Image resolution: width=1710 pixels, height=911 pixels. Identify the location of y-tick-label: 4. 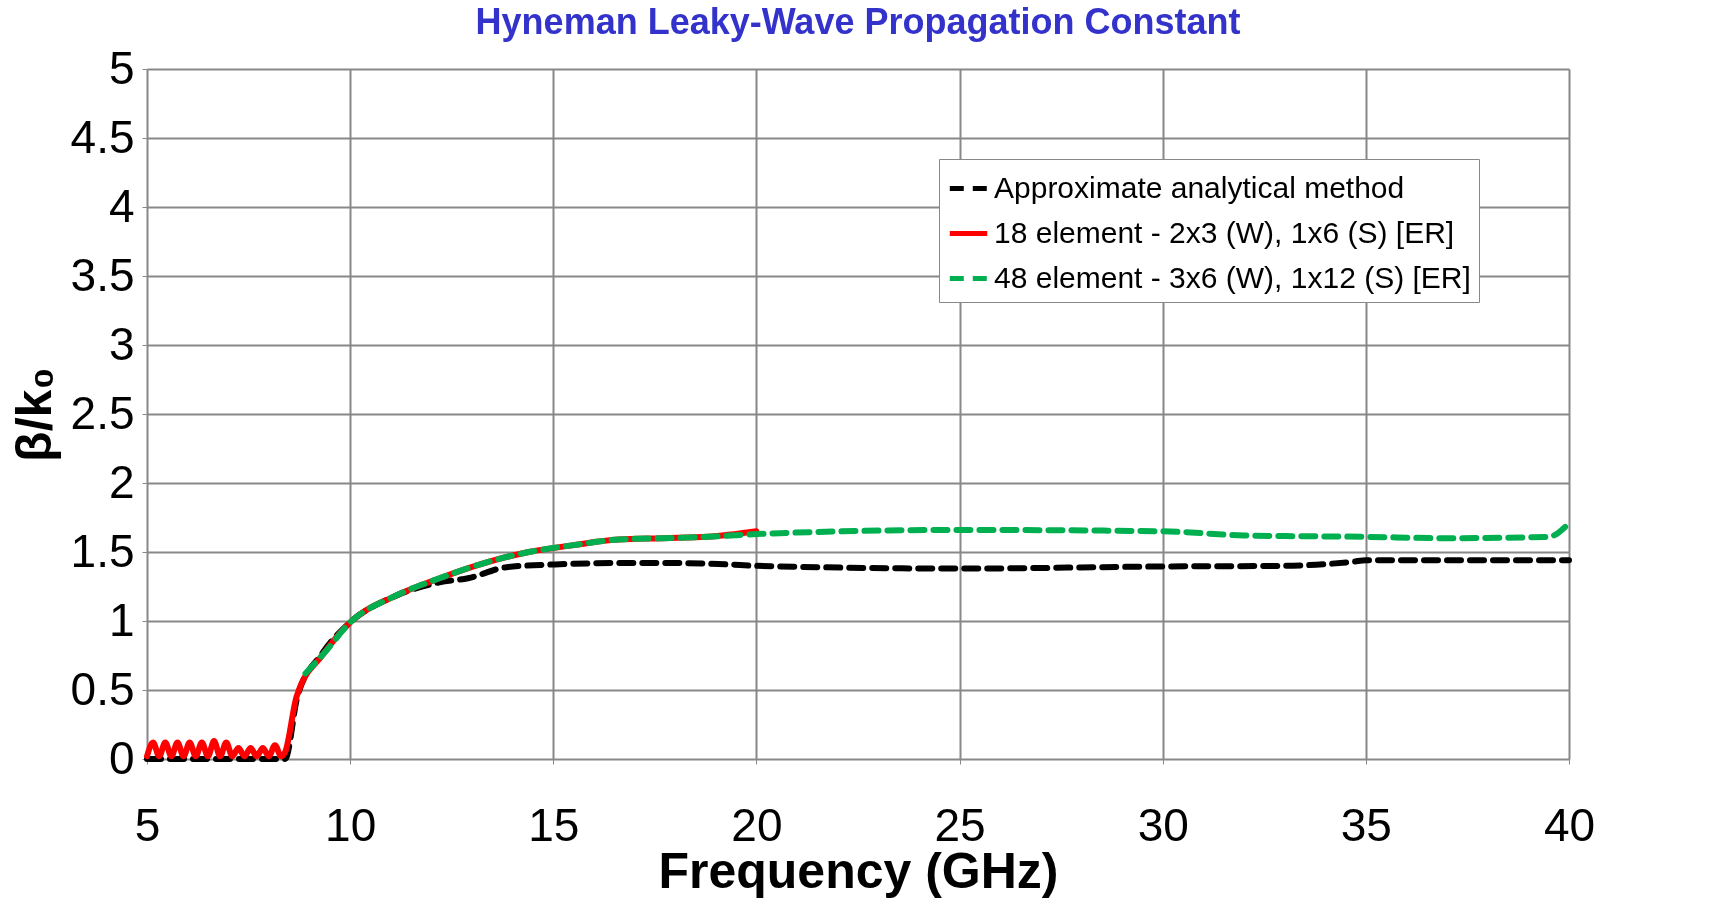
(121, 205).